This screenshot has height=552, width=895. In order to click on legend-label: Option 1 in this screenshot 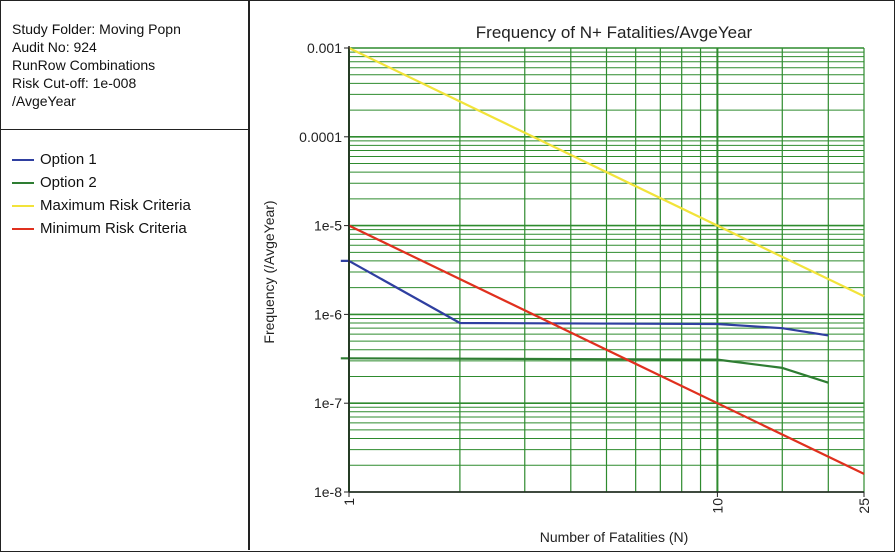, I will do `click(68, 159)`.